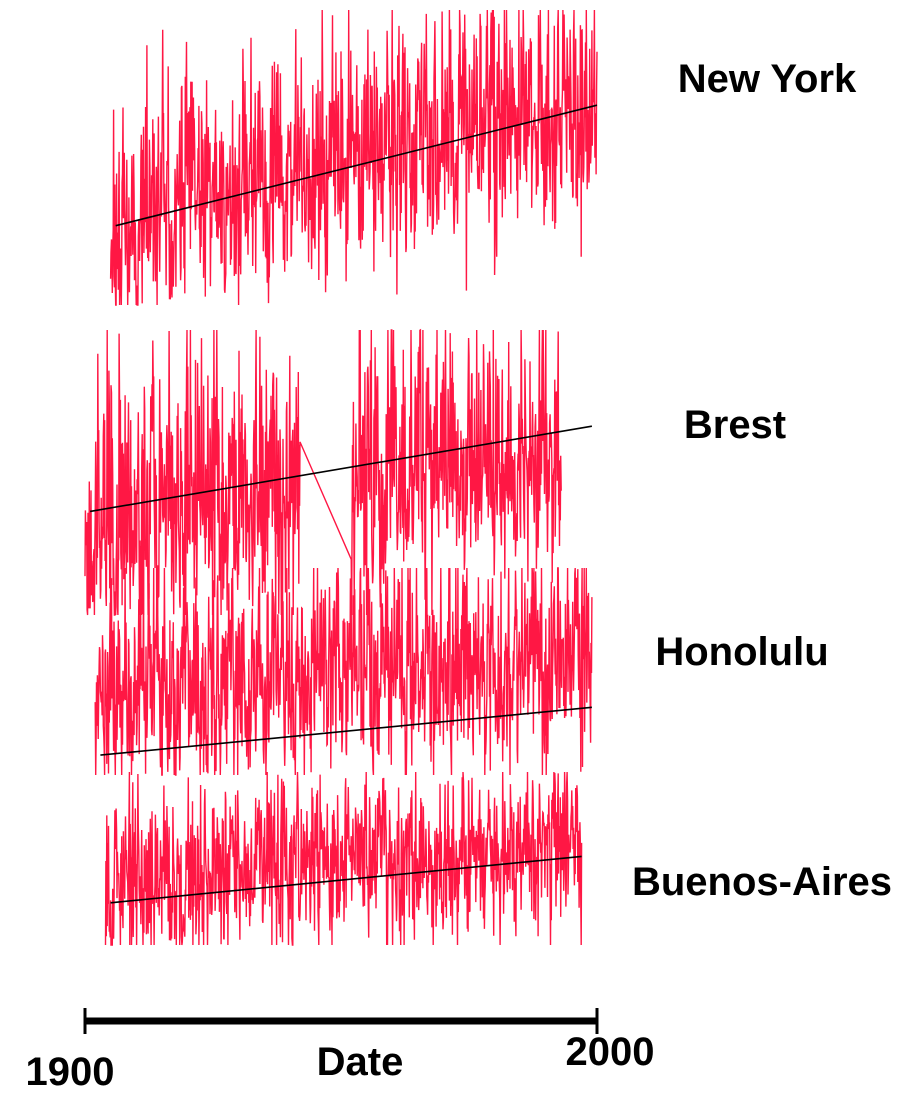 Image resolution: width=920 pixels, height=1097 pixels. I want to click on series-line-honolulu, so click(343, 671).